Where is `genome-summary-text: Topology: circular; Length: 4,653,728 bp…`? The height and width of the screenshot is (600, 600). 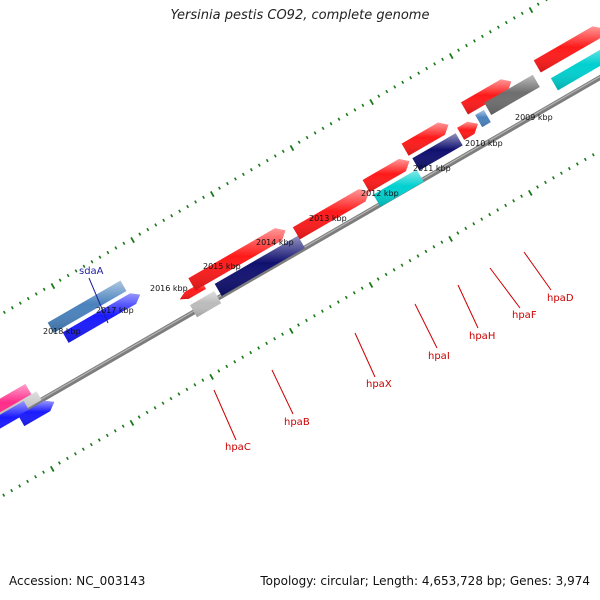
genome-summary-text: Topology: circular; Length: 4,653,728 bp… is located at coordinates (425, 581).